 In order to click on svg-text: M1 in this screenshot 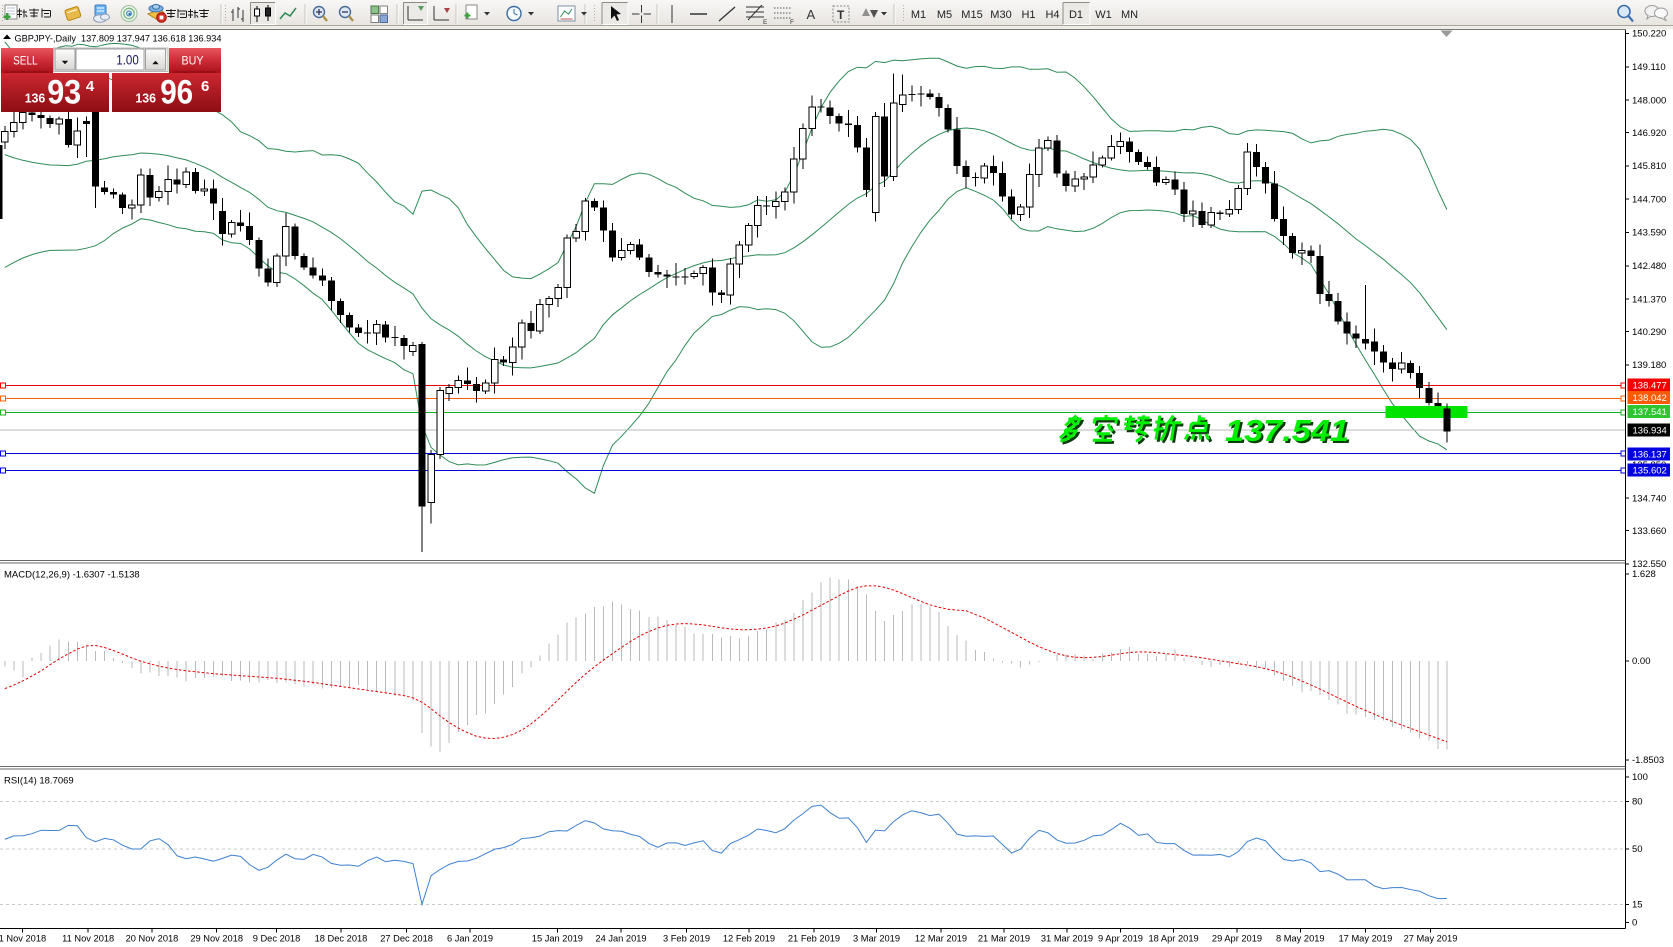, I will do `click(918, 15)`.